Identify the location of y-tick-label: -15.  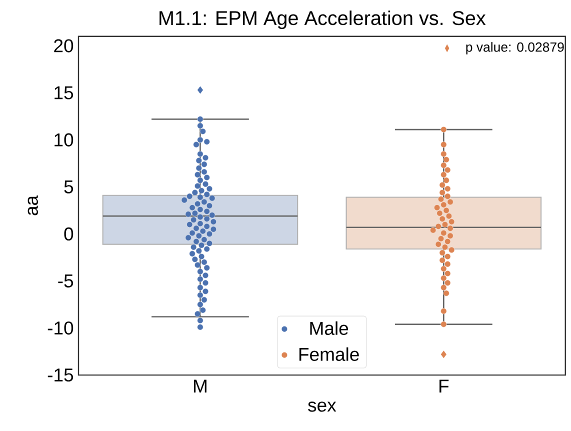
(61, 375).